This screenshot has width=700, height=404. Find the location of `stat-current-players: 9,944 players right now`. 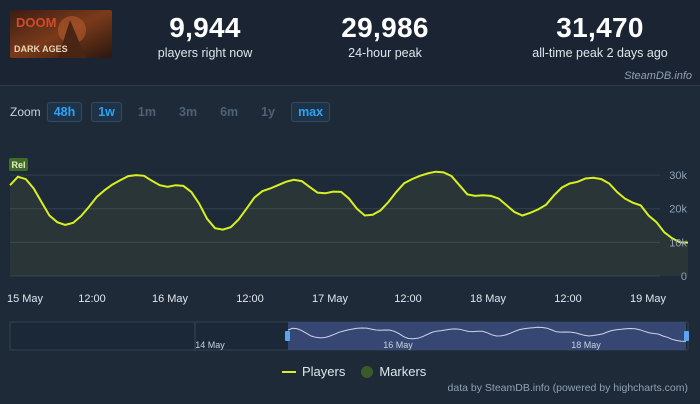

stat-current-players: 9,944 players right now is located at coordinates (205, 36).